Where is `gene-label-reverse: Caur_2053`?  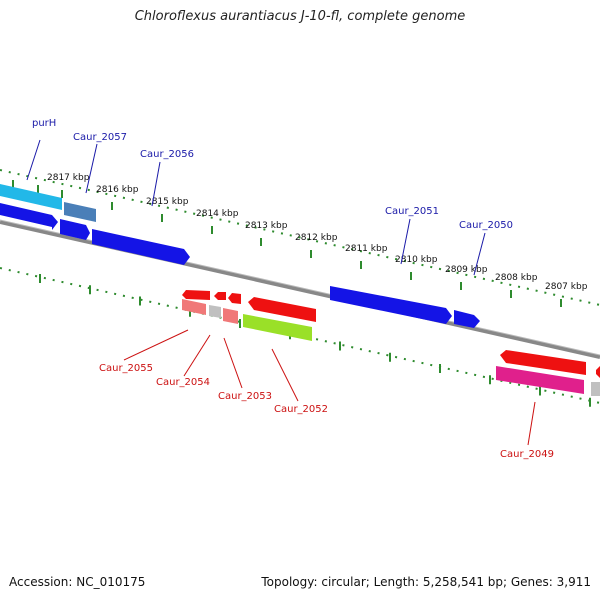
gene-label-reverse: Caur_2053 is located at coordinates (245, 396).